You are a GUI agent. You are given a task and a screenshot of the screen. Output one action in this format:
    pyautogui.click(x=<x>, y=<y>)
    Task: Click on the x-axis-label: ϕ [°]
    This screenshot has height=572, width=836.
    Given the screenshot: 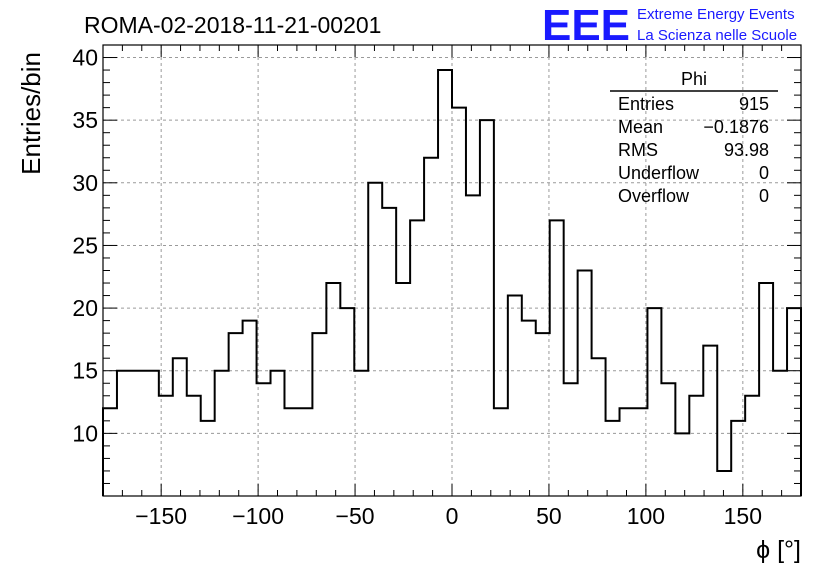 What is the action you would take?
    pyautogui.click(x=778, y=550)
    